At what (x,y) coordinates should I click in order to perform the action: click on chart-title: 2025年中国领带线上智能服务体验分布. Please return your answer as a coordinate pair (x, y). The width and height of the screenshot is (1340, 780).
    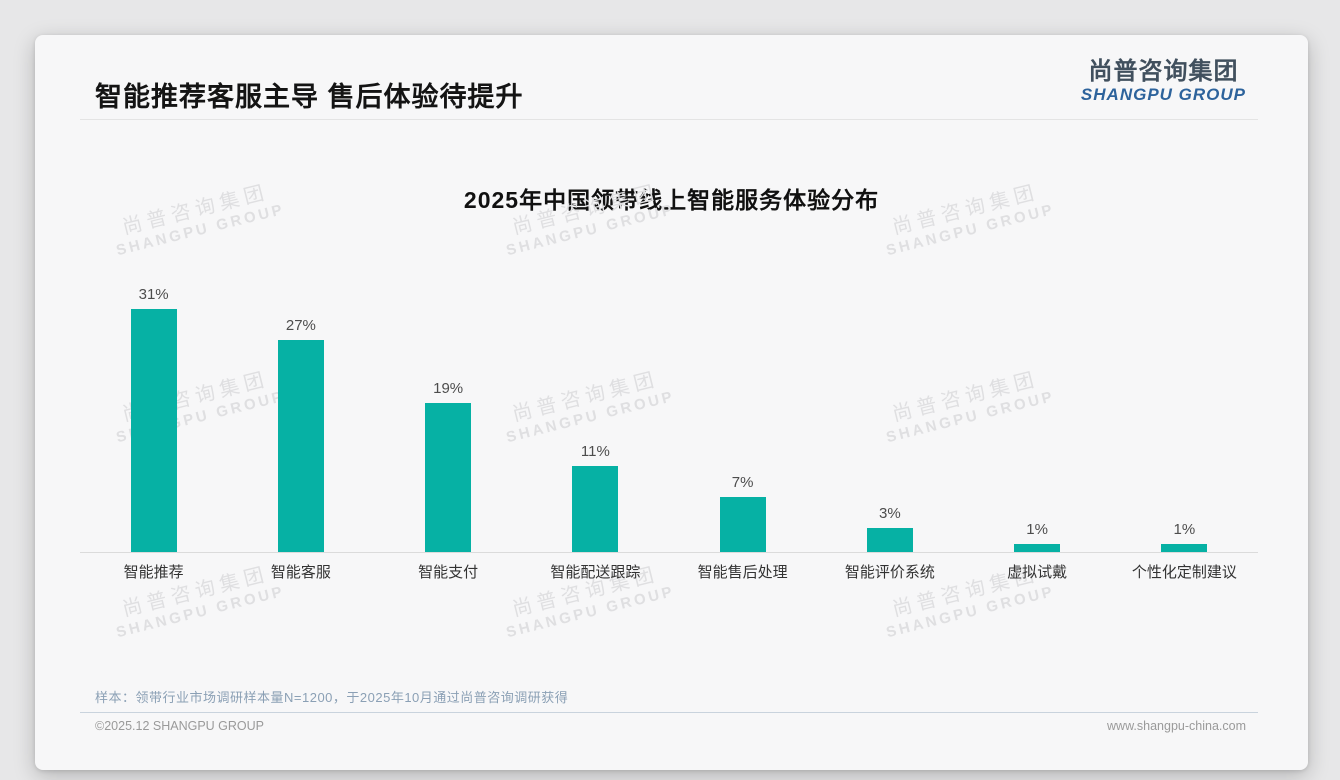
    Looking at the image, I should click on (671, 200).